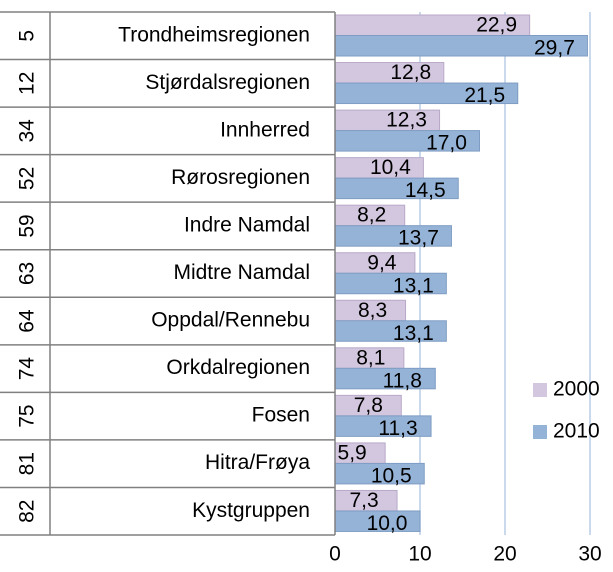  What do you see at coordinates (372, 310) in the screenshot?
I see `value-label: 8,3` at bounding box center [372, 310].